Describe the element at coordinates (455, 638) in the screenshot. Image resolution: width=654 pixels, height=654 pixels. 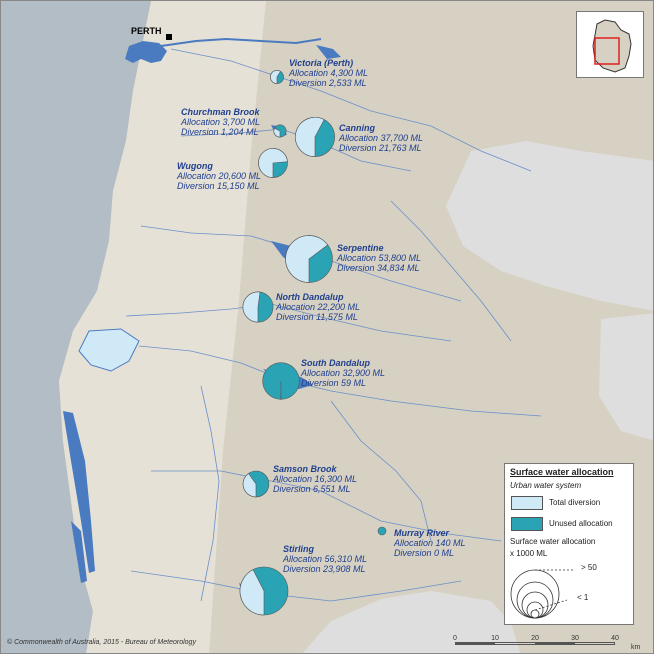
I see `scale-tick: 0` at that location.